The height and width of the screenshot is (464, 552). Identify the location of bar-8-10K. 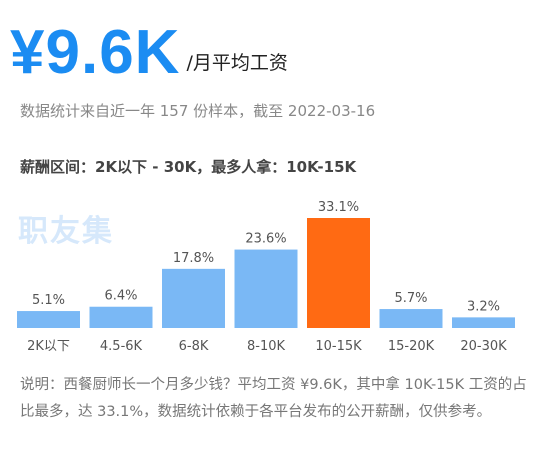
(266, 288).